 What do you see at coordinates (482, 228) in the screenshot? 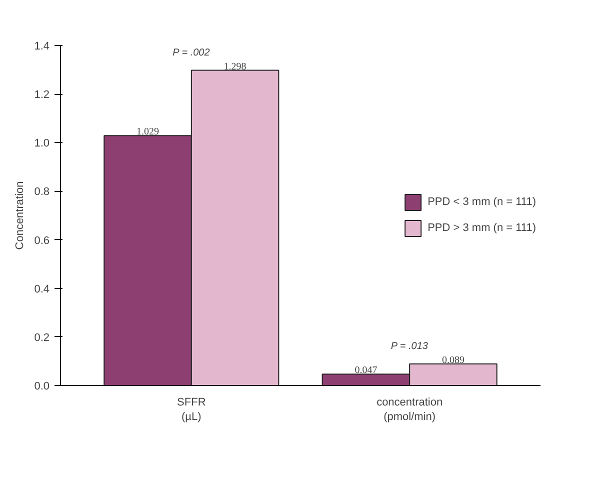
I see `legend-label: PPD > 3 mm (n = 111)` at bounding box center [482, 228].